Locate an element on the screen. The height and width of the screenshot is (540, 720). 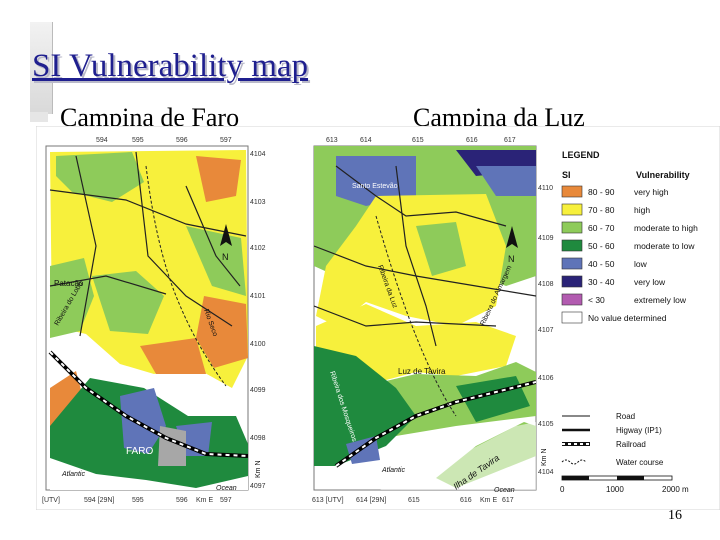
scale-end: 2000 m is located at coordinates (675, 489).